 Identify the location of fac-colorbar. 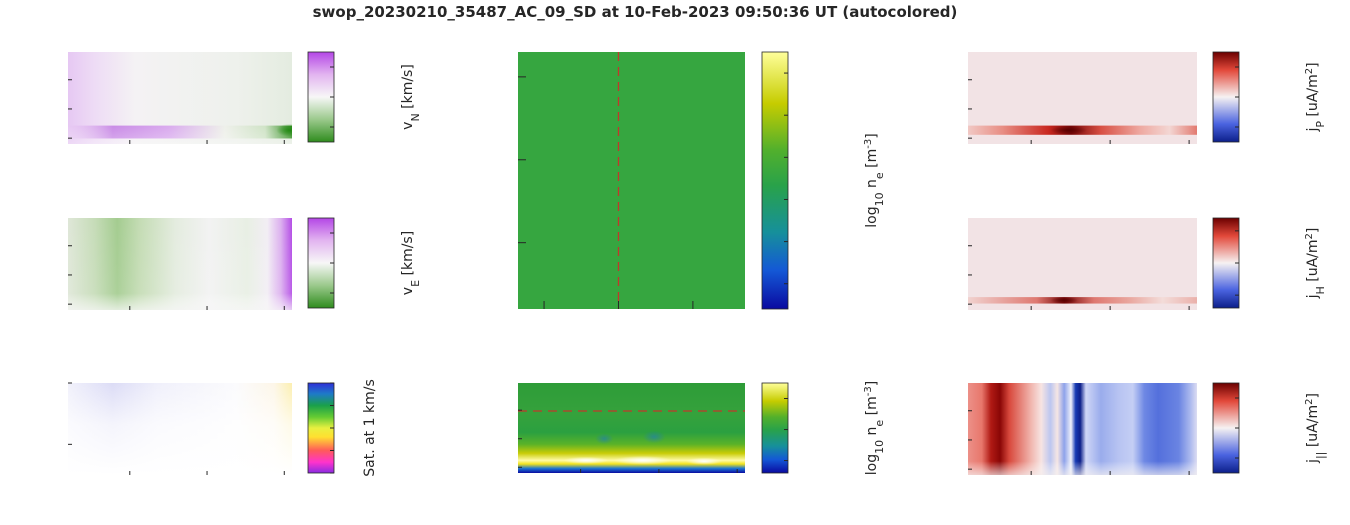
(1226, 428).